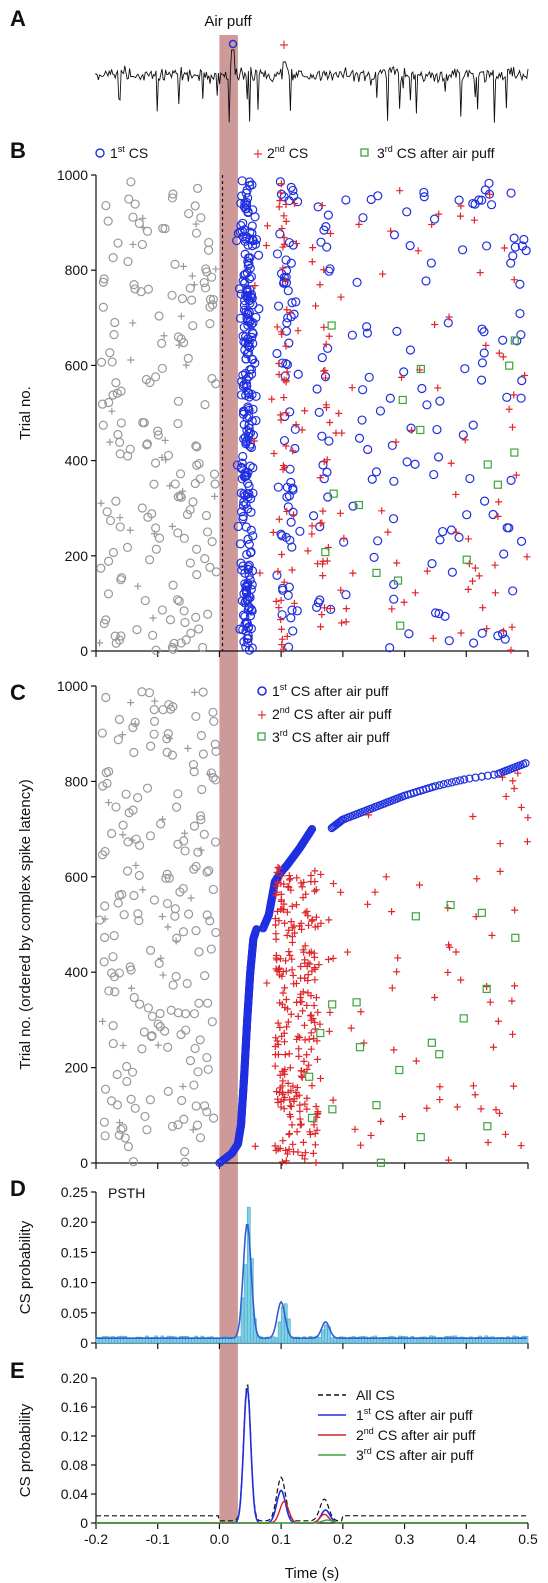  What do you see at coordinates (415, 1454) in the screenshot?
I see `legend-e-cs3-label: 3rd CS after air puff` at bounding box center [415, 1454].